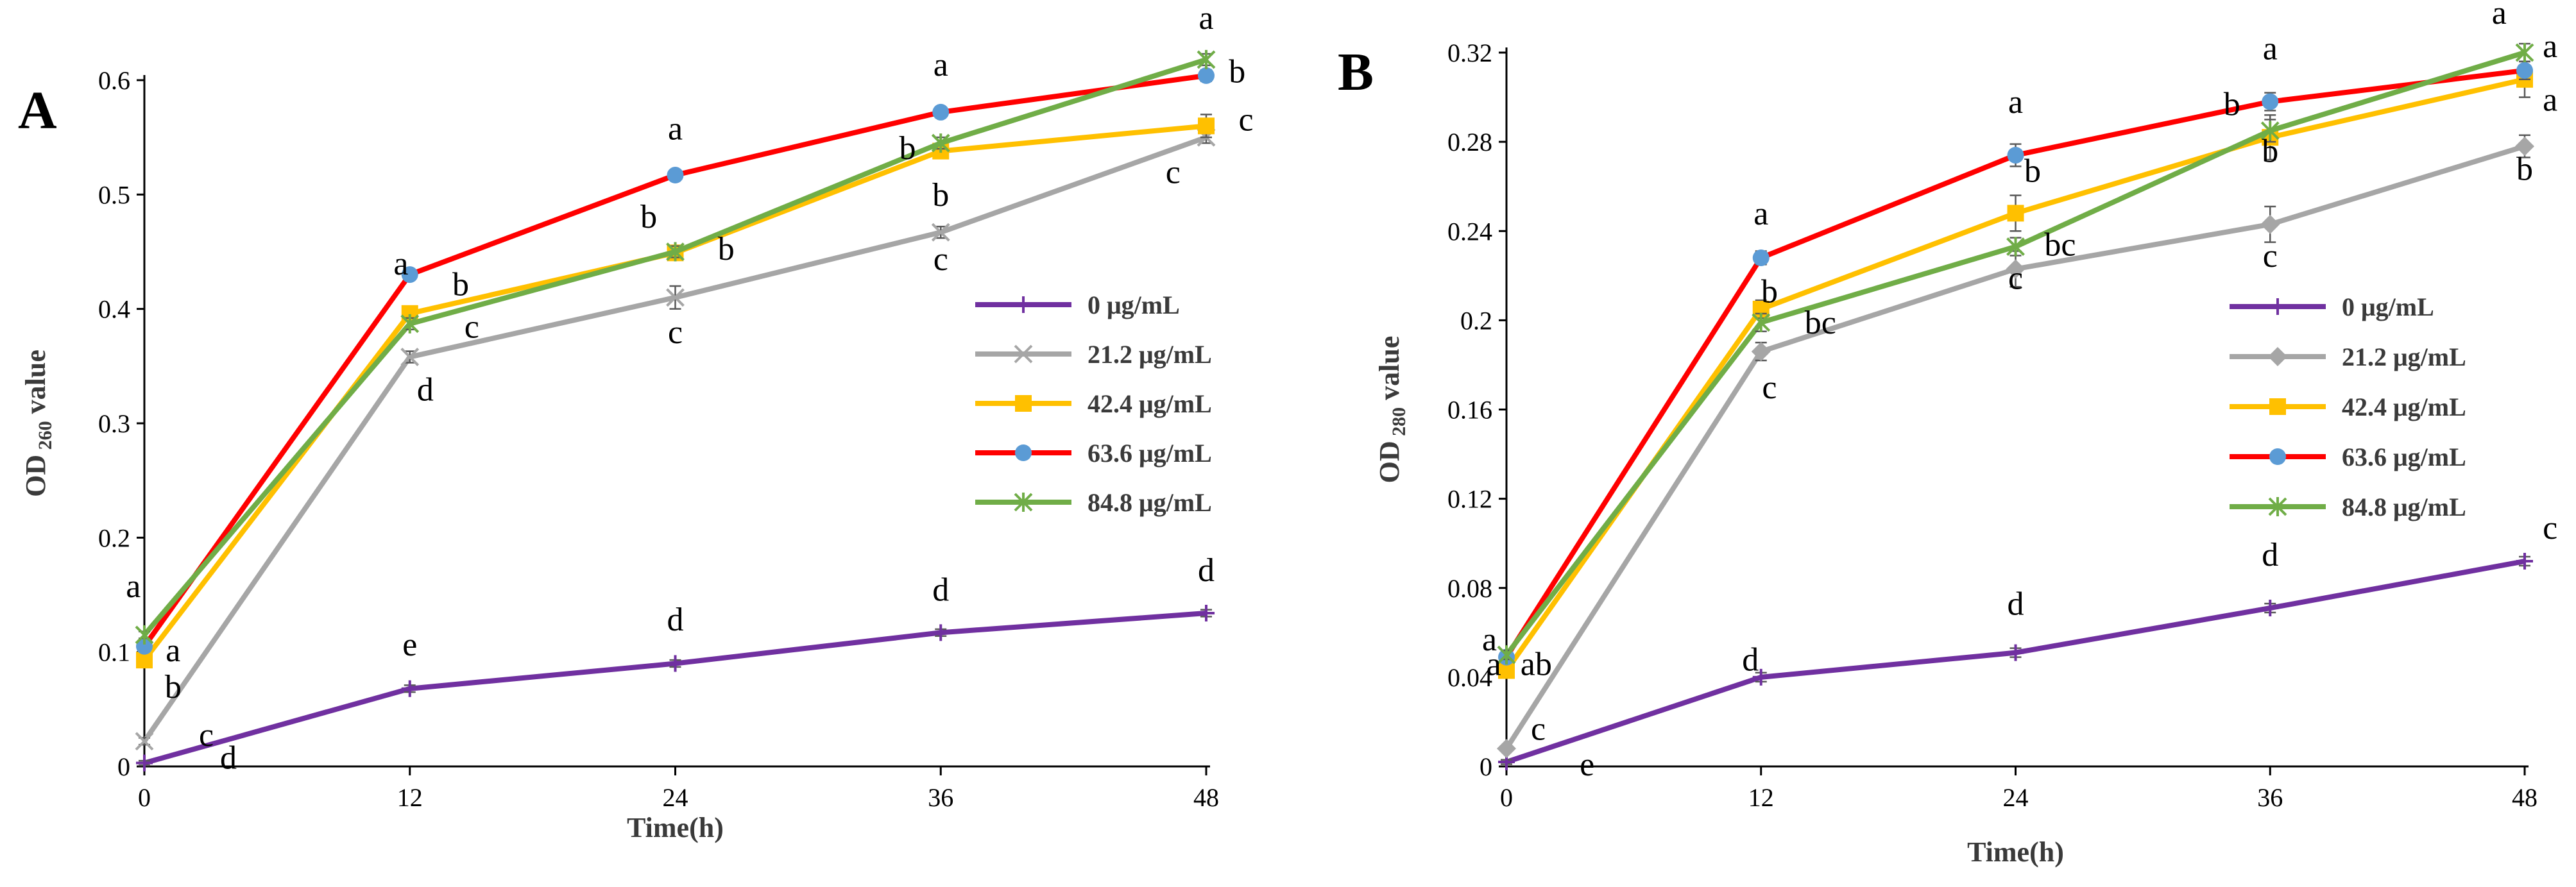 Image resolution: width=2576 pixels, height=887 pixels. What do you see at coordinates (114, 424) in the screenshot?
I see `y-tick-label: 0.3` at bounding box center [114, 424].